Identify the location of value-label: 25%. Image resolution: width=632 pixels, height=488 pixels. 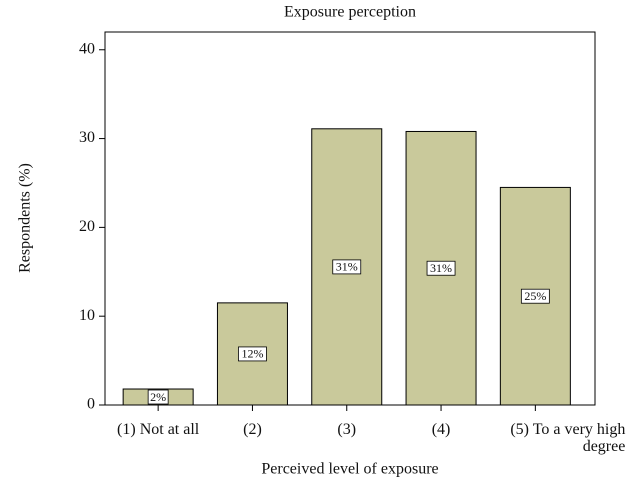
(535, 296).